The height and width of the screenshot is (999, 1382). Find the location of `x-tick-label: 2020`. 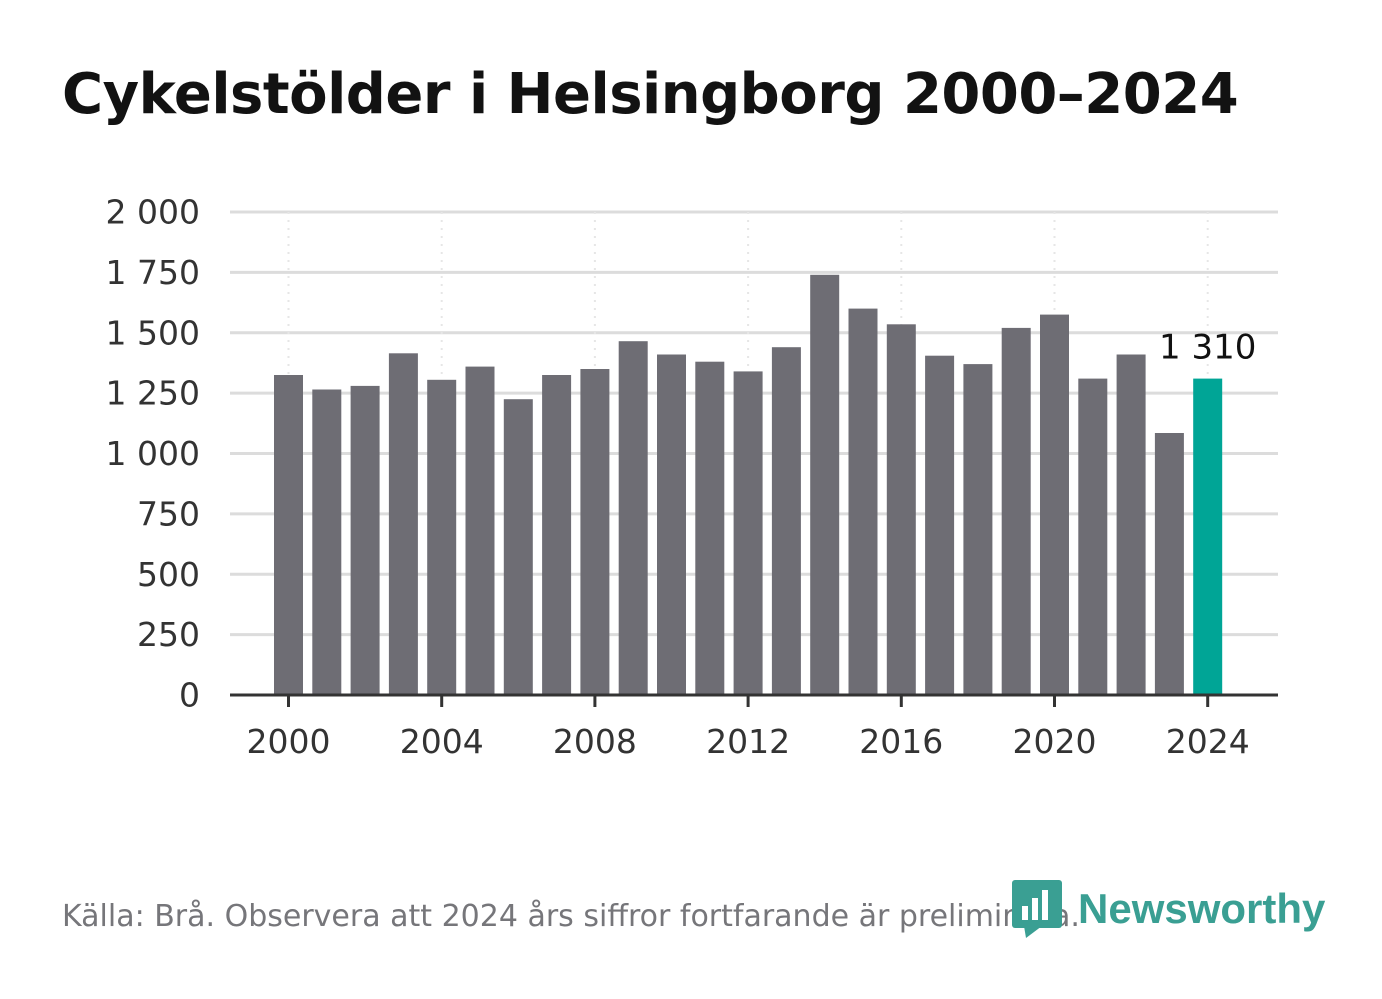

x-tick-label: 2020 is located at coordinates (1055, 741).